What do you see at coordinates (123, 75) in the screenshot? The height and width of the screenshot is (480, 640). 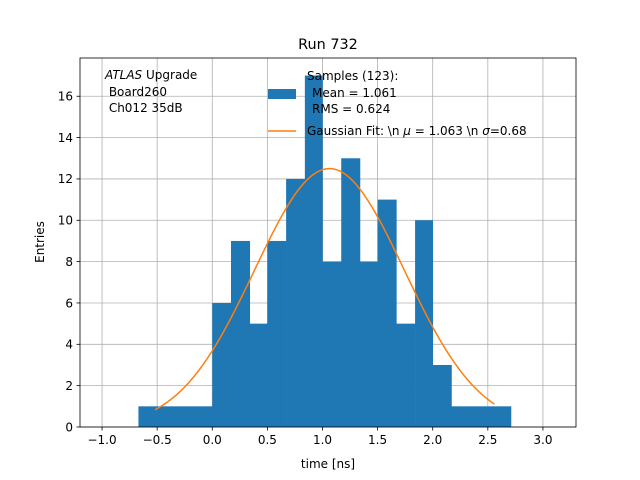 I see `annotation-atlas: ATLAS` at bounding box center [123, 75].